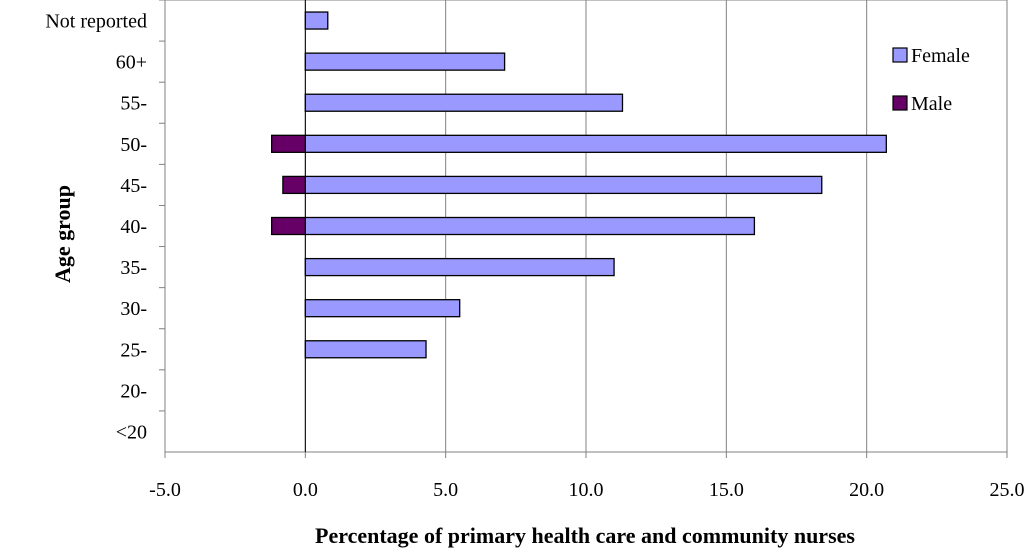 Image resolution: width=1034 pixels, height=555 pixels. What do you see at coordinates (445, 490) in the screenshot?
I see `x-tick-label: 5.0` at bounding box center [445, 490].